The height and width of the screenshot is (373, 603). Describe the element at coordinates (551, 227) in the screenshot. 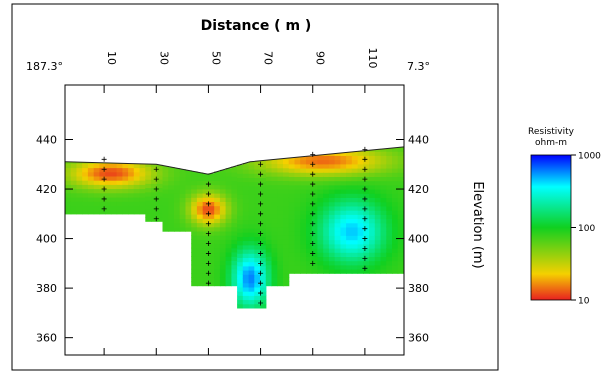

I see `colorbar-scale` at that location.